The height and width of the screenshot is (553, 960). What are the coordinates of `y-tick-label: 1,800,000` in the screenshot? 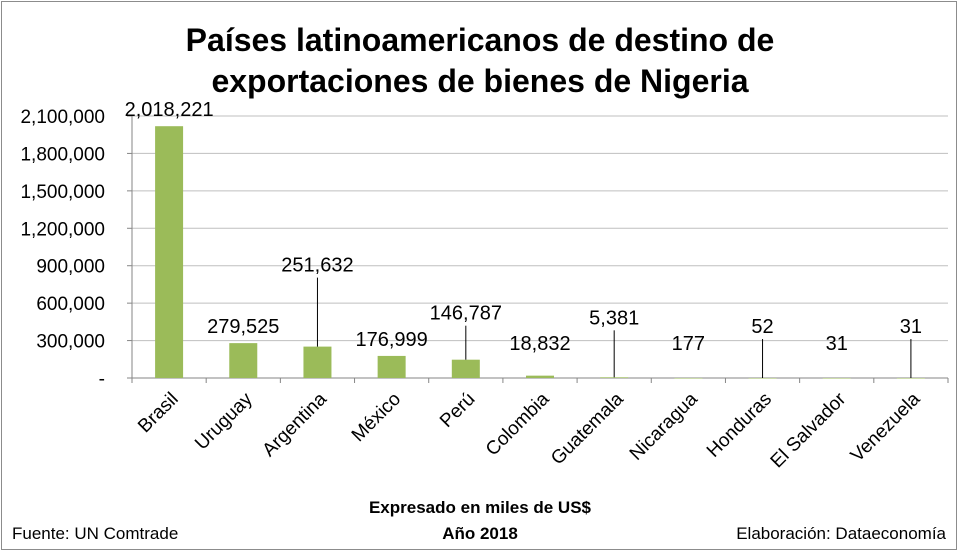 It's located at (62, 154).